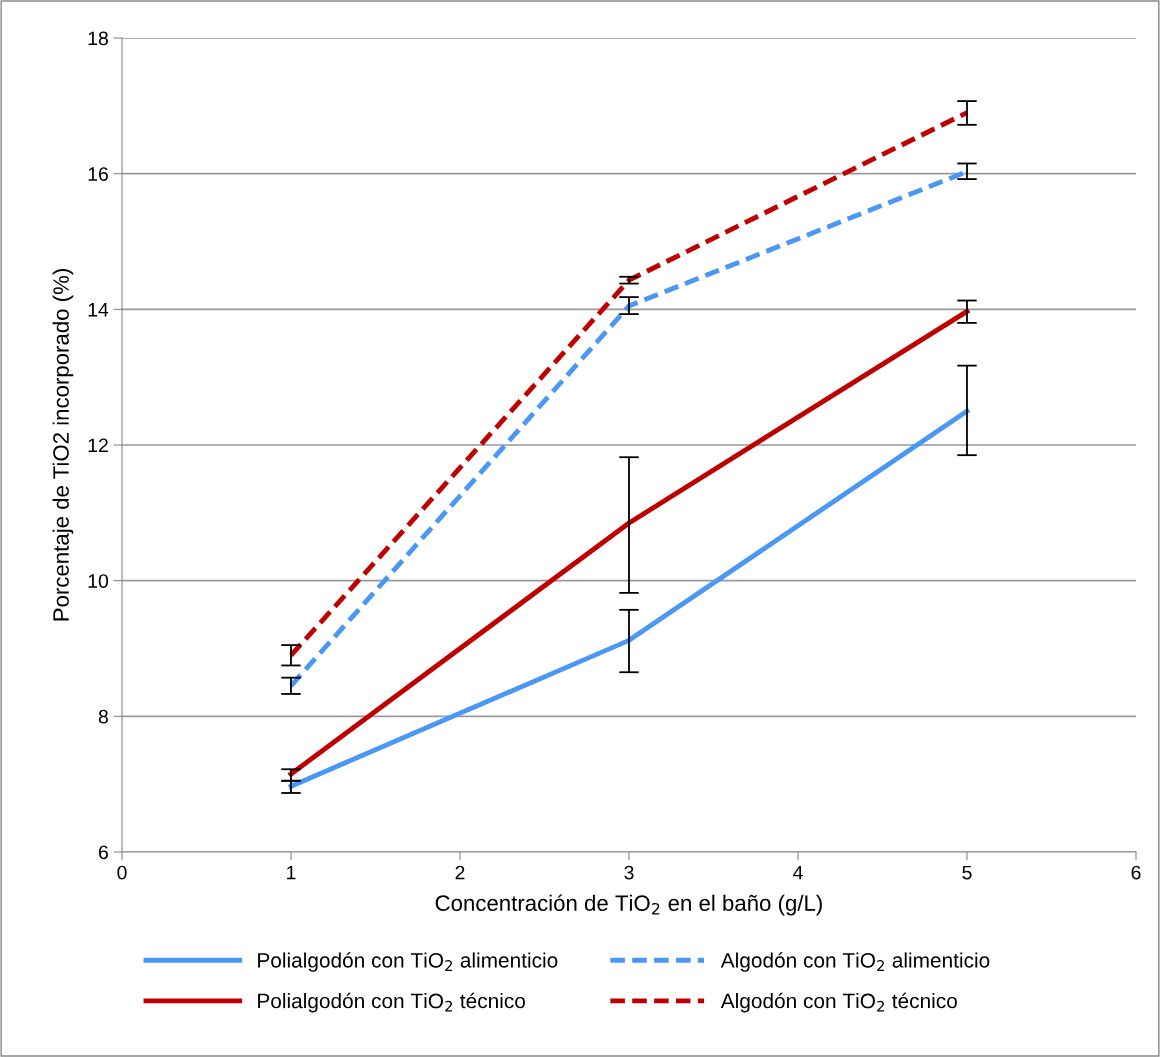 The height and width of the screenshot is (1057, 1160). What do you see at coordinates (98, 310) in the screenshot?
I see `y-tick-label: 14` at bounding box center [98, 310].